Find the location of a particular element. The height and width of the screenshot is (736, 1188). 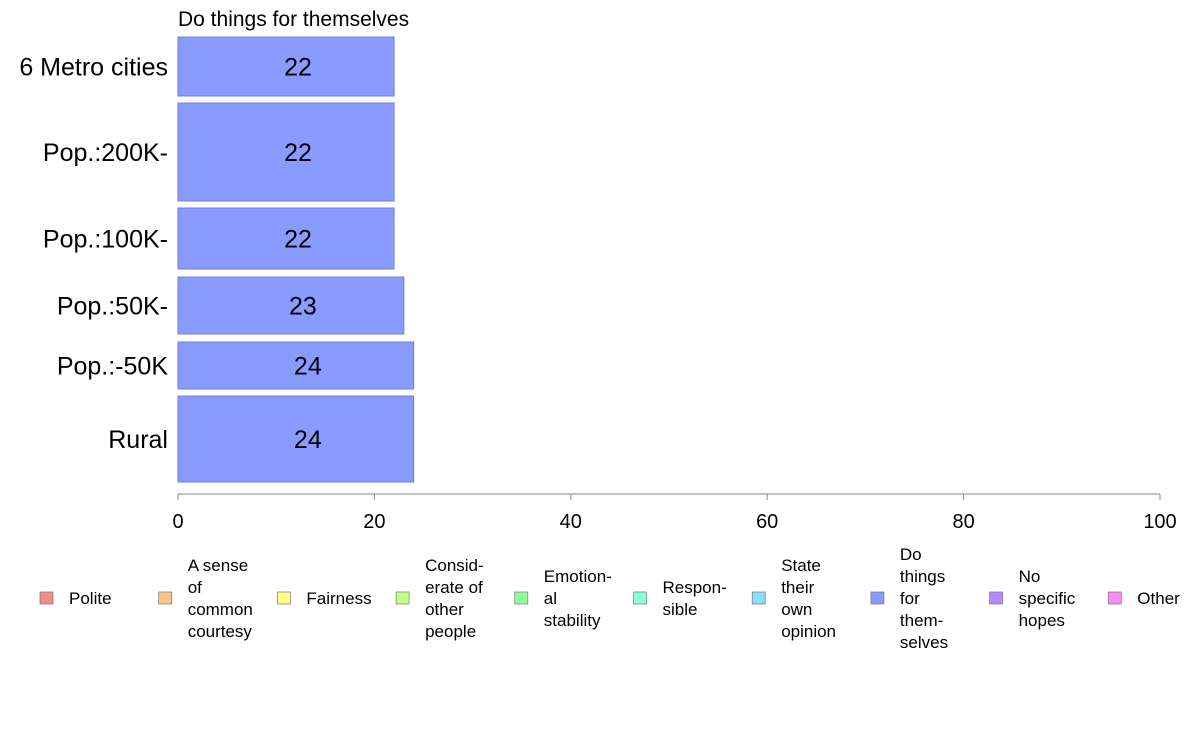

legend-label: Fairness is located at coordinates (338, 598).